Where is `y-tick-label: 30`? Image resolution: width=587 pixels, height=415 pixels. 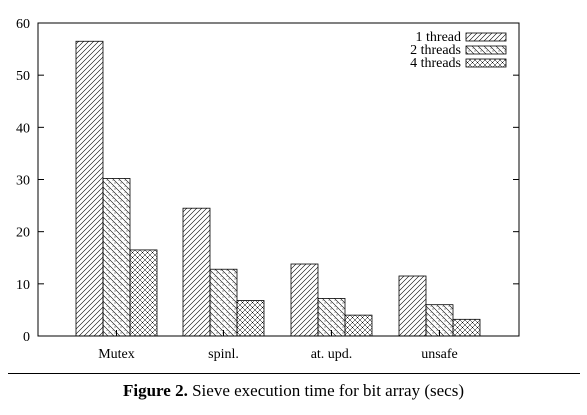
y-tick-label: 30 is located at coordinates (23, 181).